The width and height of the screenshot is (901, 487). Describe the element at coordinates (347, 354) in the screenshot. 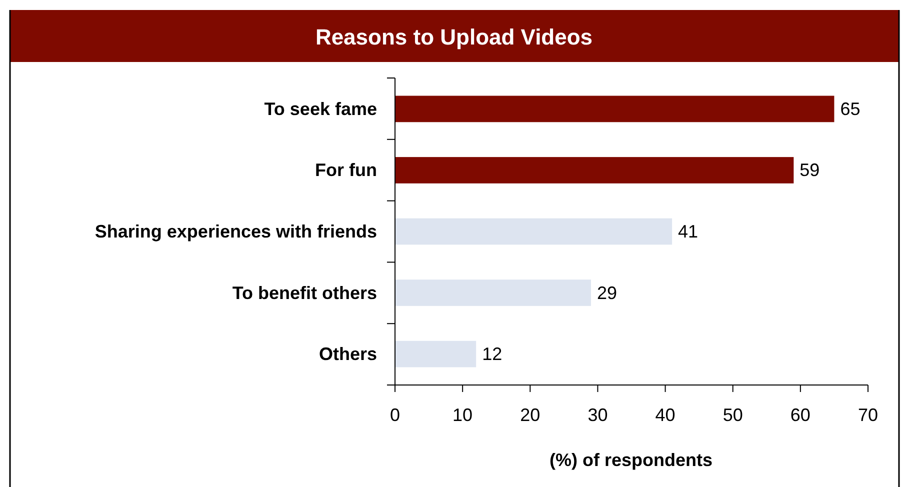

I see `y-tick-label: Others` at that location.